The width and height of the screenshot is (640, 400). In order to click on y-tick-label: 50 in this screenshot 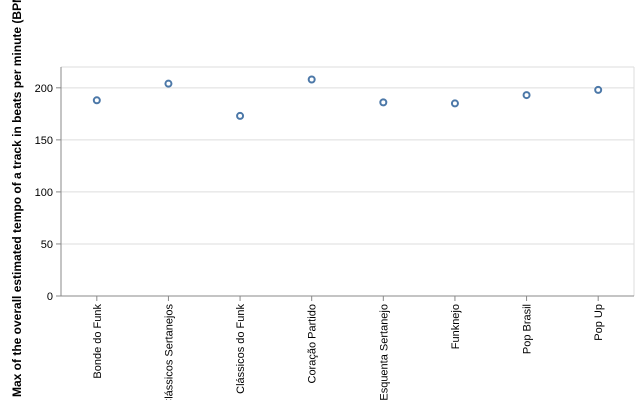, I will do `click(47, 245)`.